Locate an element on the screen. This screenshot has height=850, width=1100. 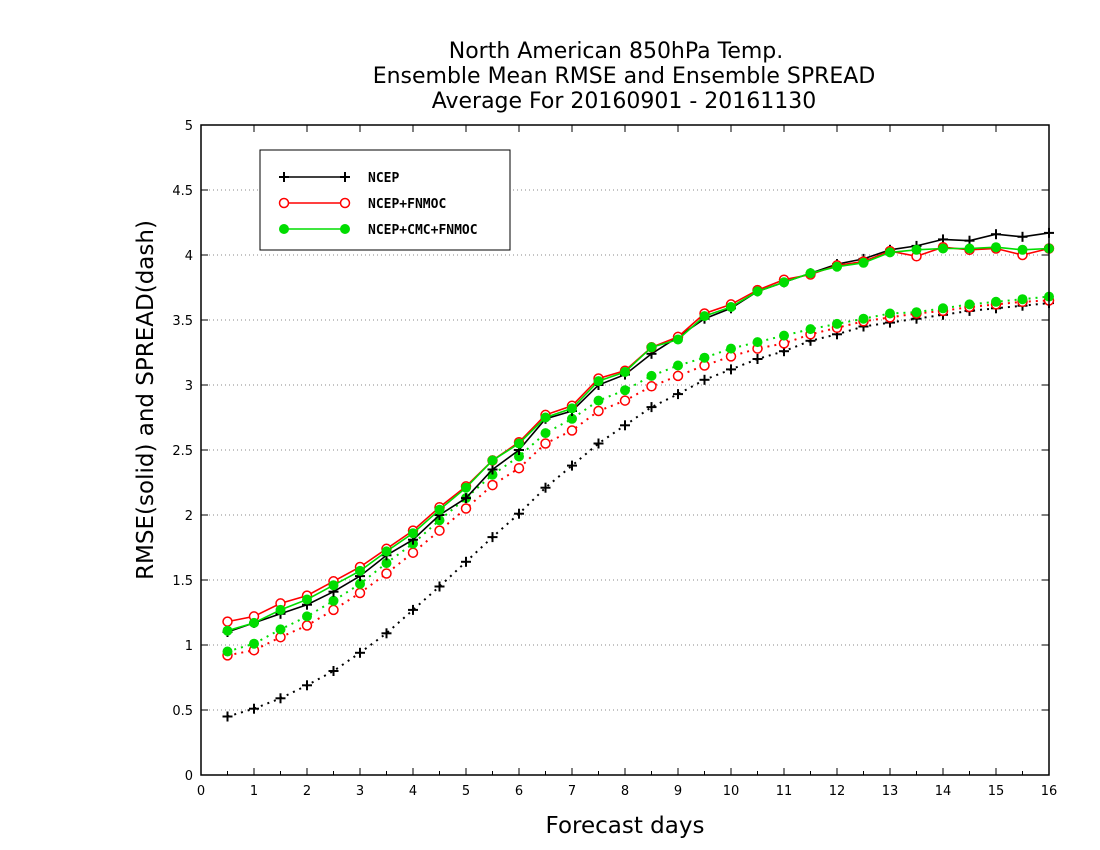
legend-label: NCEP is located at coordinates (383, 178).